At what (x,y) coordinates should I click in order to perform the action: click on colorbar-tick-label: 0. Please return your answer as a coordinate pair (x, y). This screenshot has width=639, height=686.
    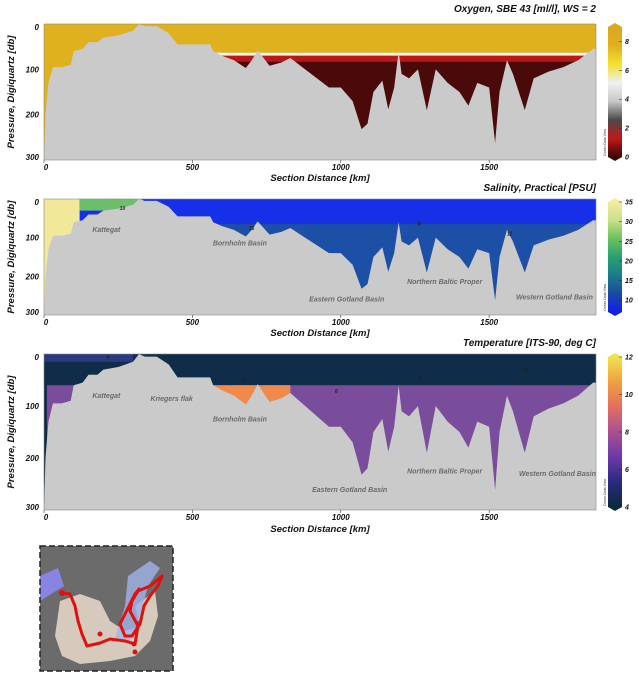
    Looking at the image, I should click on (627, 158).